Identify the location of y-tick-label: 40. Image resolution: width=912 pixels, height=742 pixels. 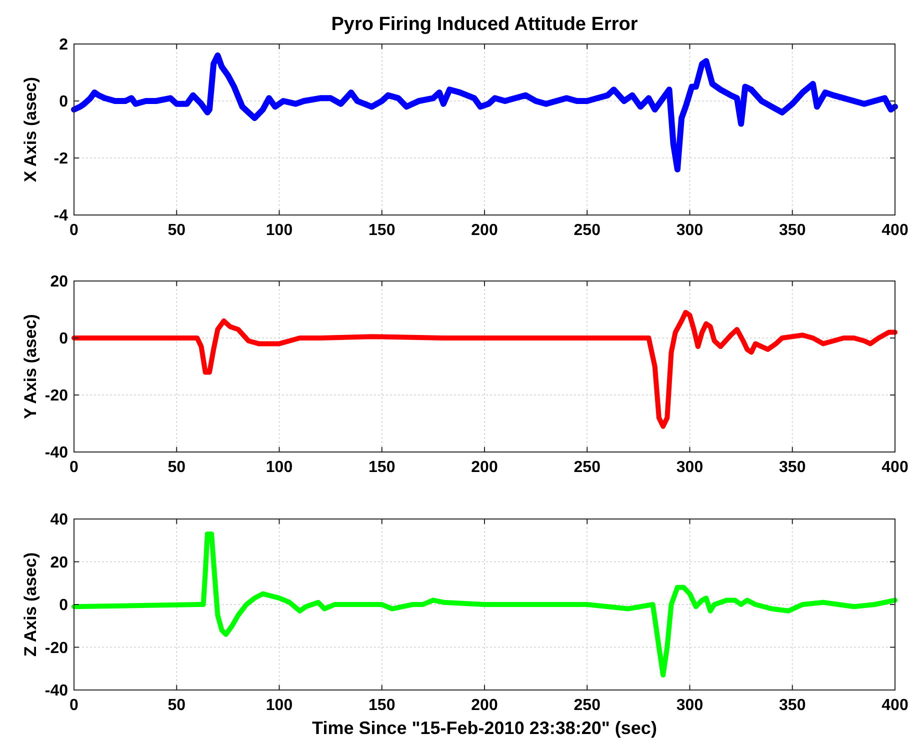
(59, 520).